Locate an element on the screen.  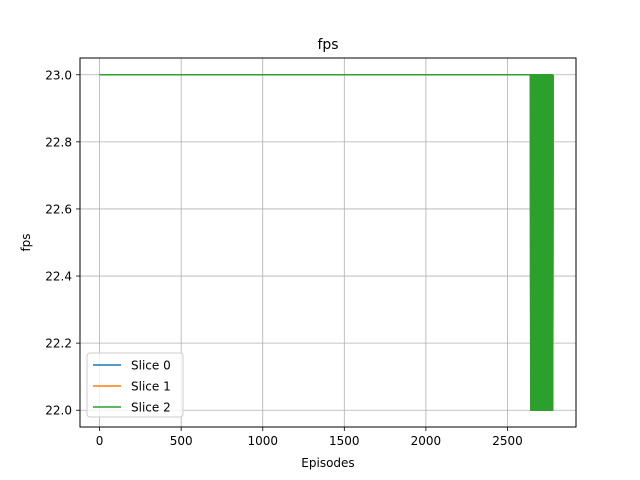
x-axis-label: Episodes is located at coordinates (327, 463).